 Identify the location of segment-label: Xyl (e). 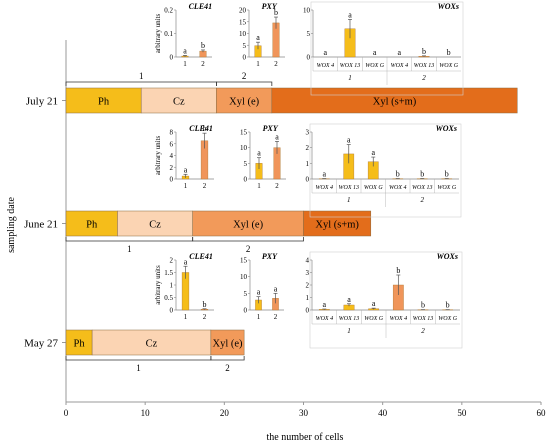
(248, 225).